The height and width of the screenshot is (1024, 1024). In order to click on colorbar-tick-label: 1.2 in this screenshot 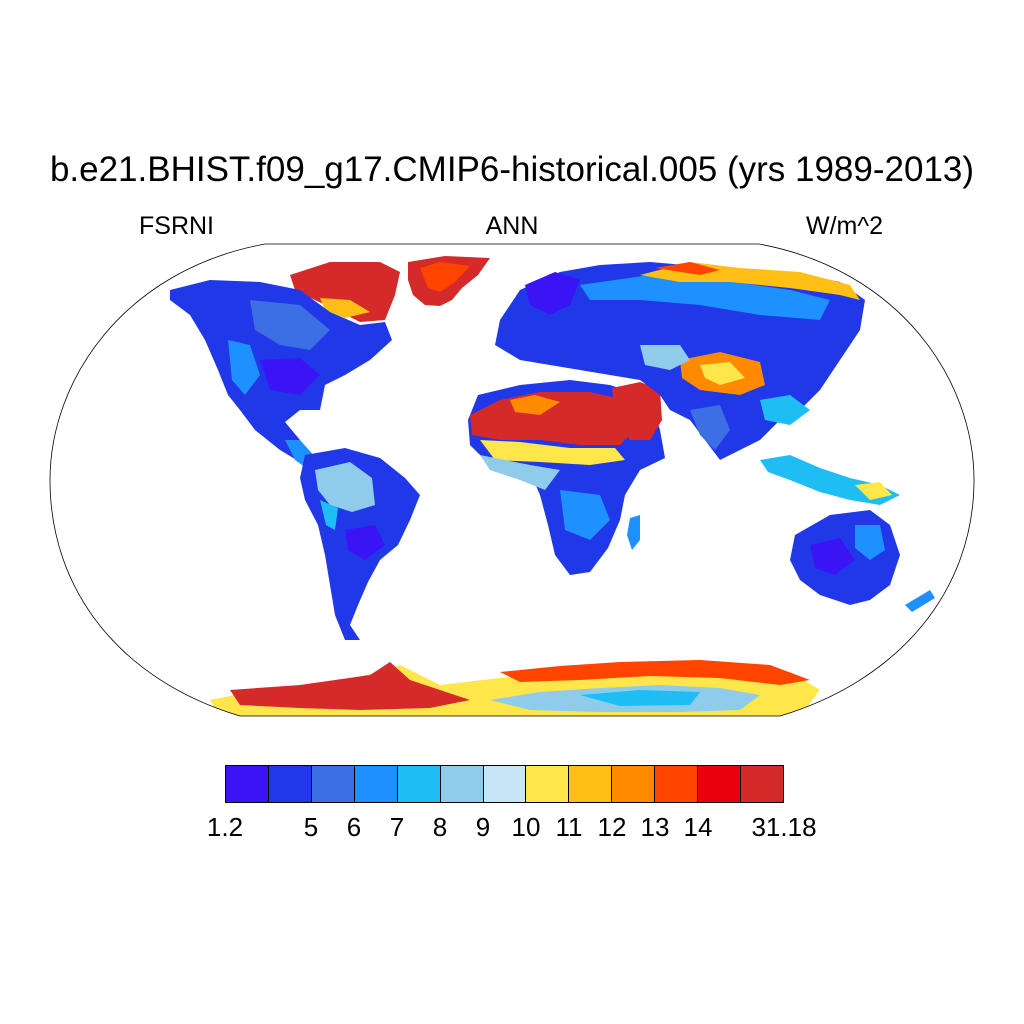, I will do `click(225, 827)`.